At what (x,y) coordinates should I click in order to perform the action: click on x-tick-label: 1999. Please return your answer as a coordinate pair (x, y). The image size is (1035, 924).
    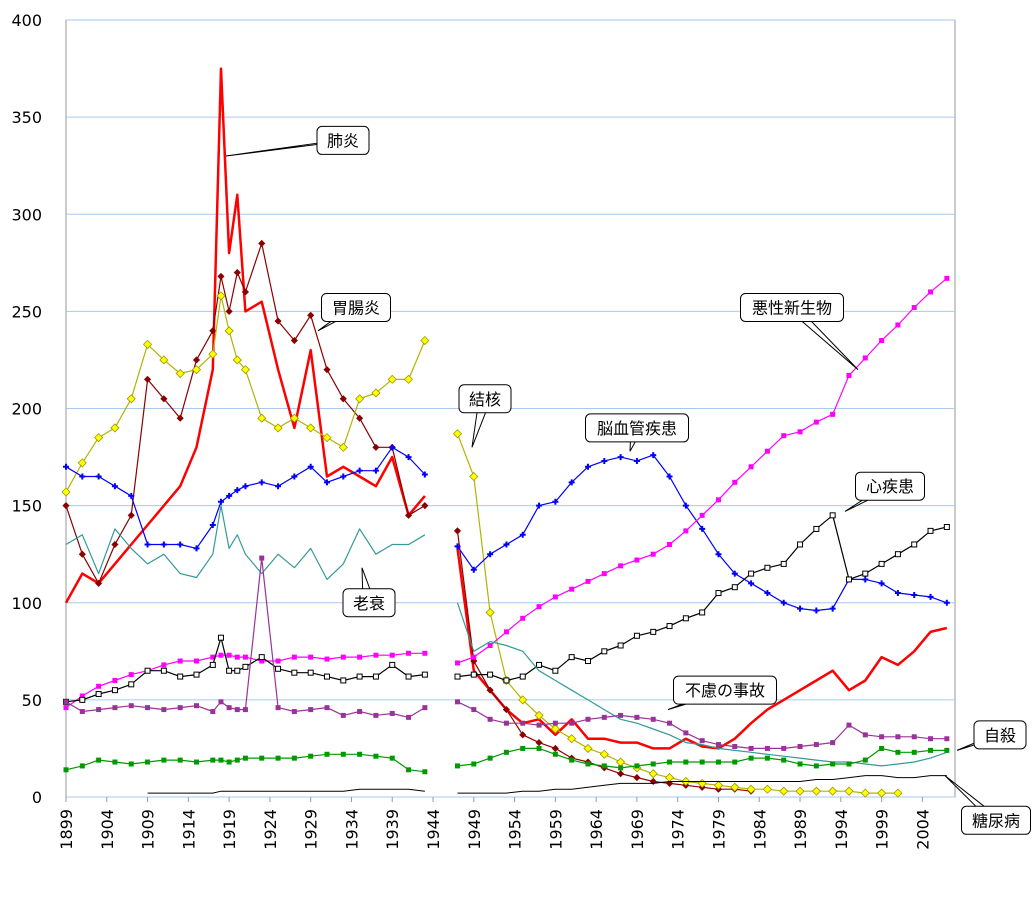
    Looking at the image, I should click on (882, 829).